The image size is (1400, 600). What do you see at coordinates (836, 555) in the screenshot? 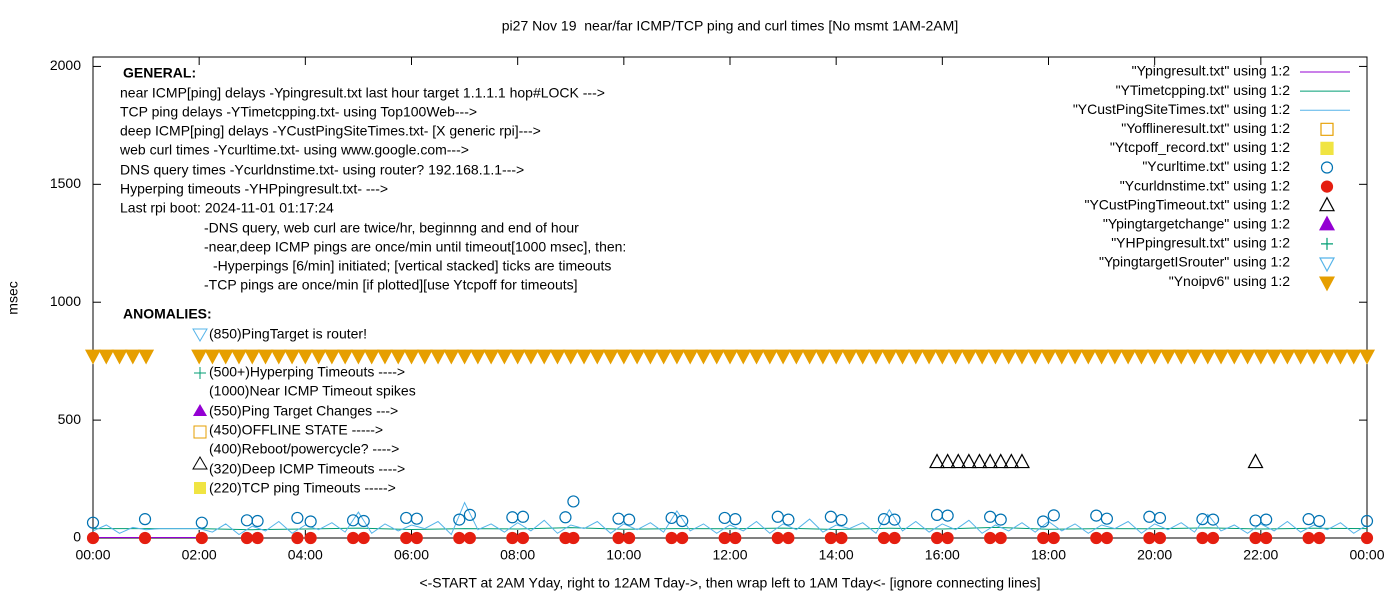
I see `x-tick-label: 14:00` at bounding box center [836, 555].